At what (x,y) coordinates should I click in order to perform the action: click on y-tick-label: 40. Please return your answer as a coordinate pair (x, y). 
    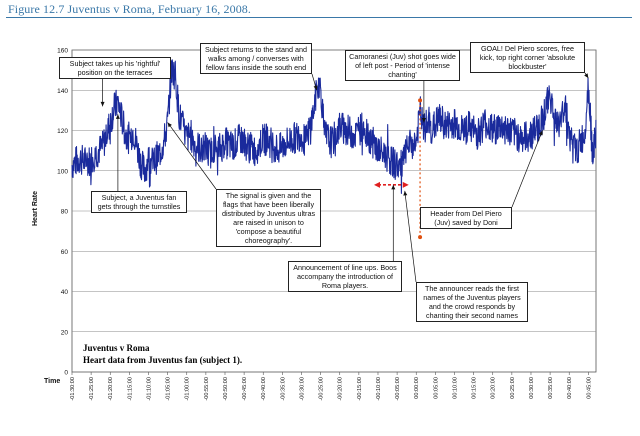
    Looking at the image, I should click on (65, 292).